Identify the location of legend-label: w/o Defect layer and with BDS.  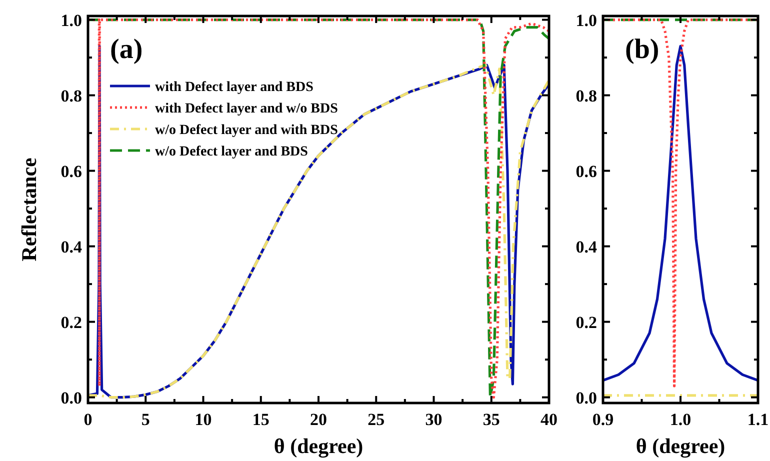
(246, 130).